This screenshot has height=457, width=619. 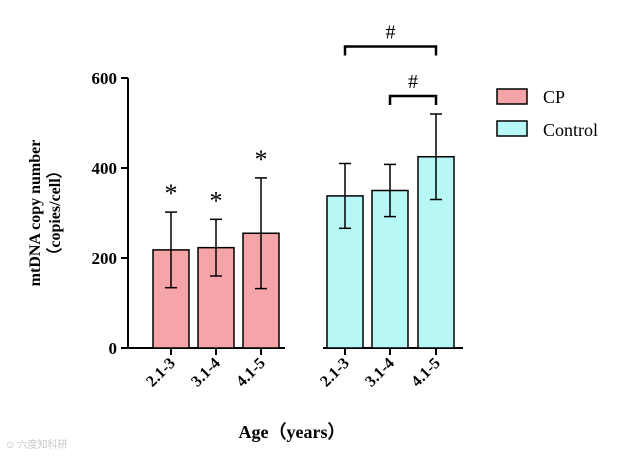 I want to click on y-axis-title-line1: mtDNA copy number, so click(x=35, y=213).